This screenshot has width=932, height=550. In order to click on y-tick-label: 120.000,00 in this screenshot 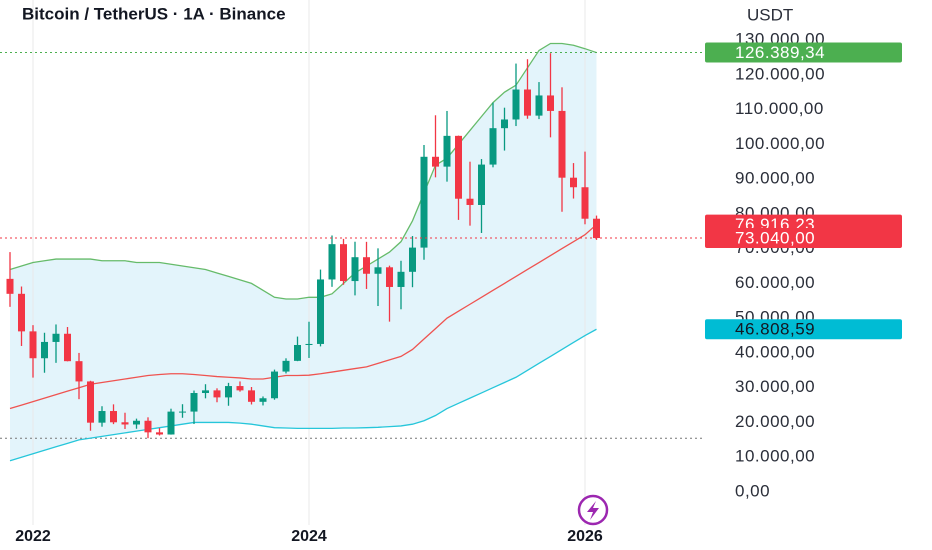, I will do `click(780, 73)`.